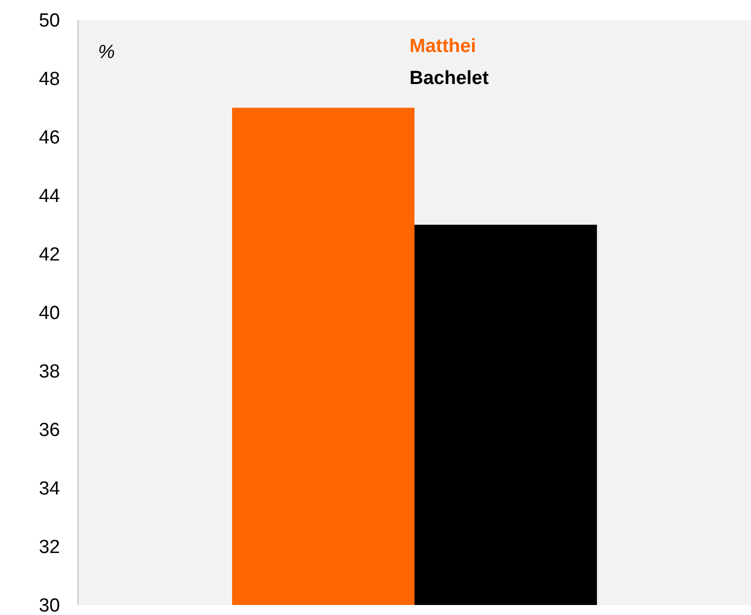 Image resolution: width=751 pixels, height=615 pixels. Describe the element at coordinates (49, 489) in the screenshot. I see `y-tick-label: 34` at that location.